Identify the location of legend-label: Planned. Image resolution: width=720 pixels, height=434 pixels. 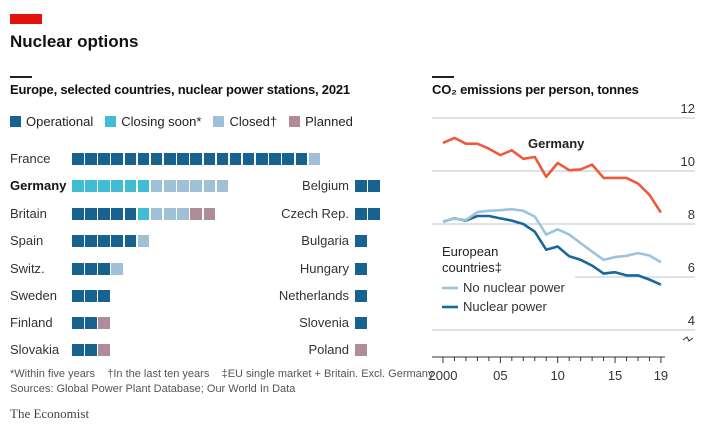
(329, 121).